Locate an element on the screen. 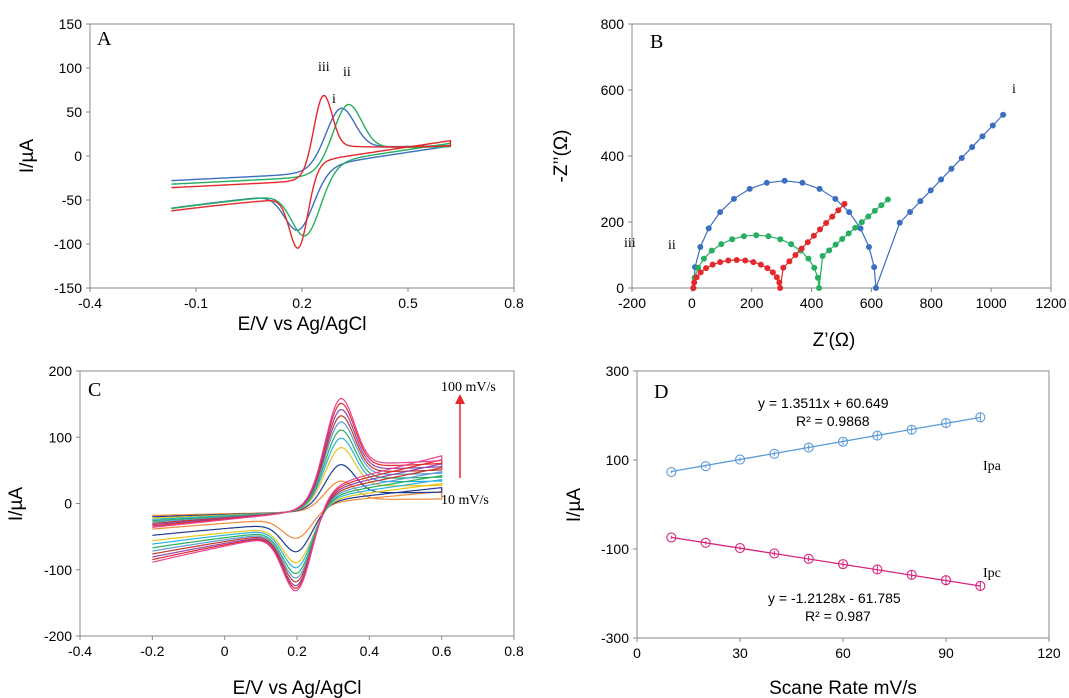 This screenshot has width=1069, height=698. y-tick-label: -50 is located at coordinates (72, 200).